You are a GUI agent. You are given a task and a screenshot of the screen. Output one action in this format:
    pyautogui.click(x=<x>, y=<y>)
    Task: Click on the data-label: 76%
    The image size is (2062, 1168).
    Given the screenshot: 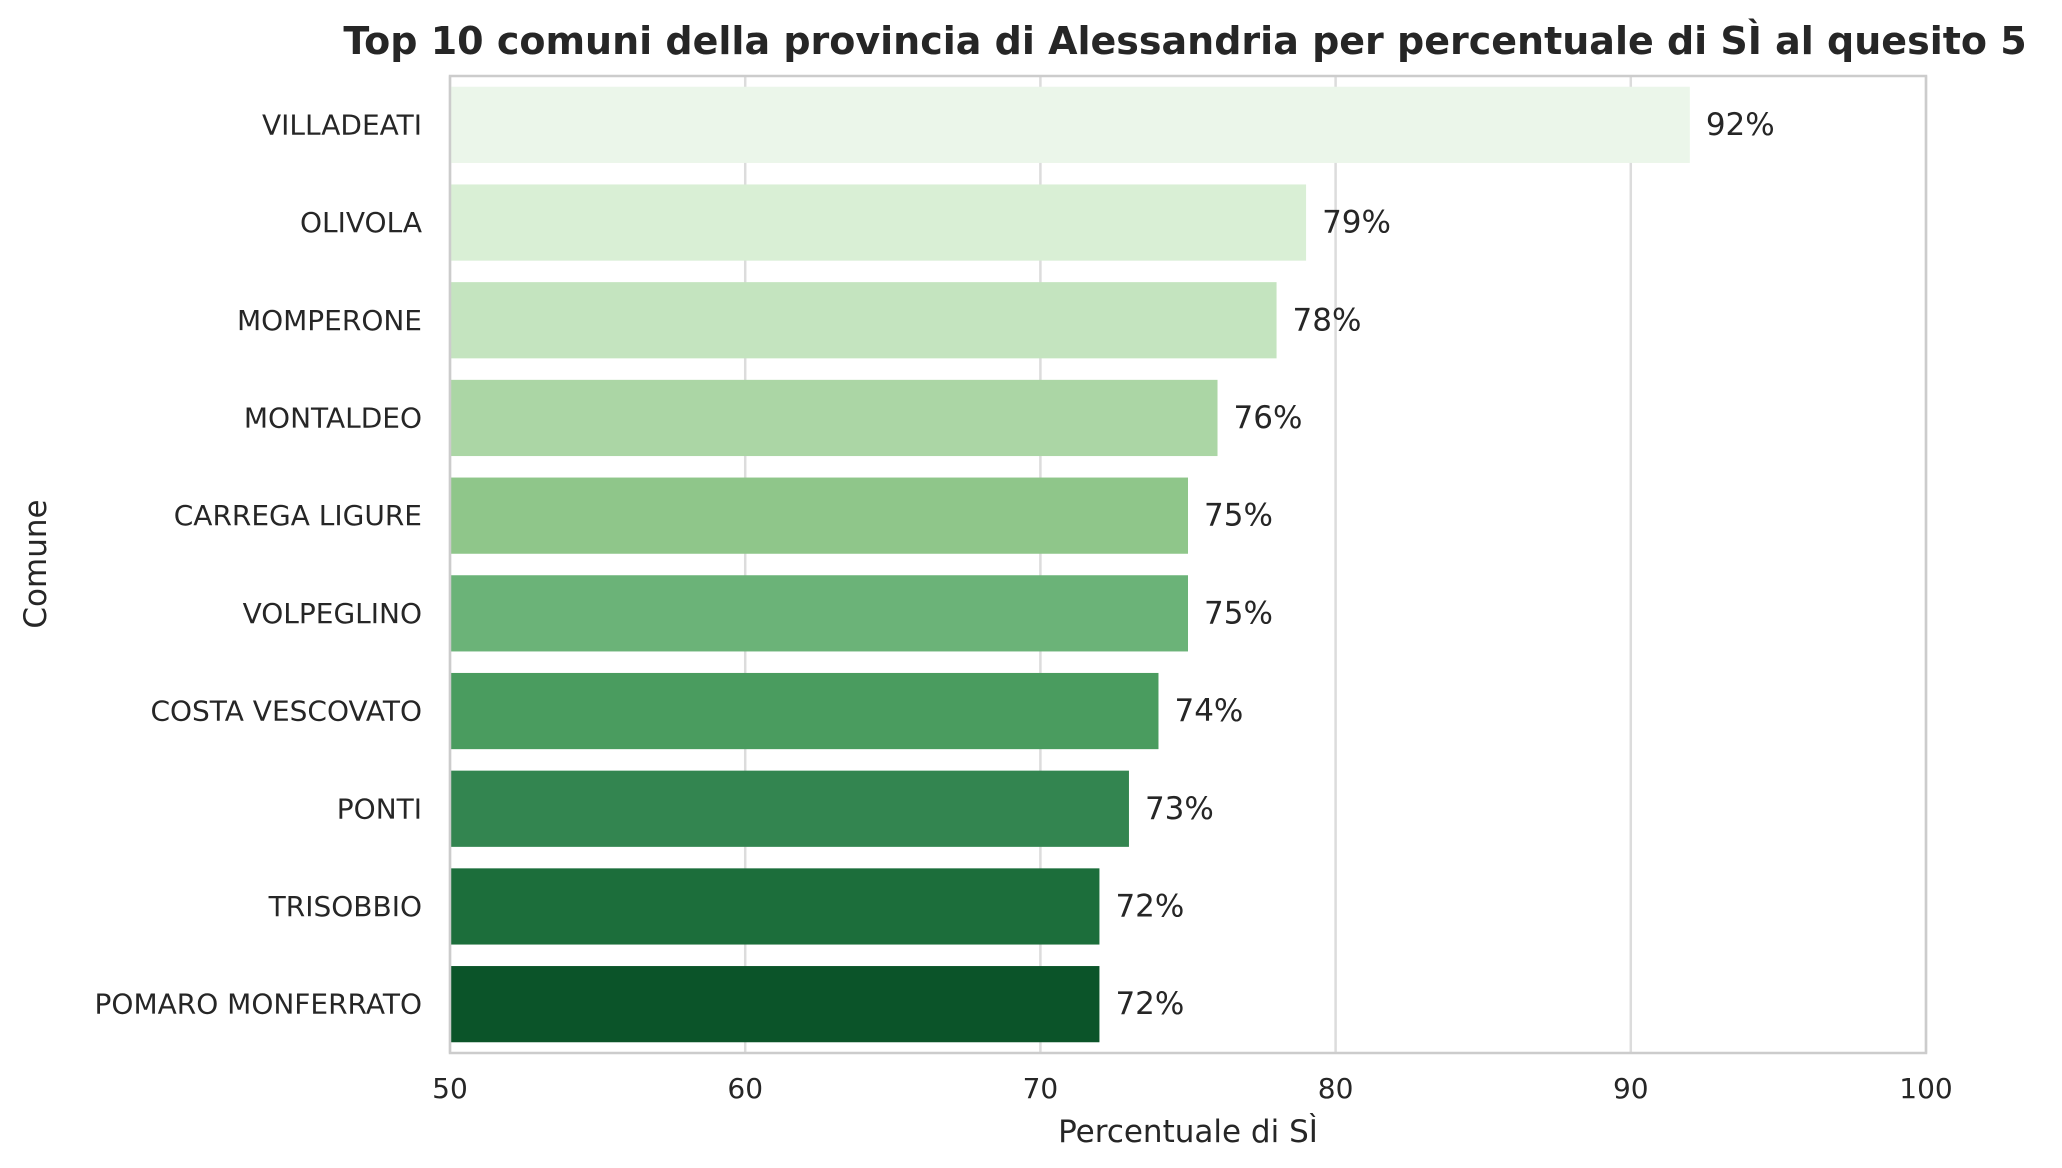 What is the action you would take?
    pyautogui.click(x=1268, y=418)
    